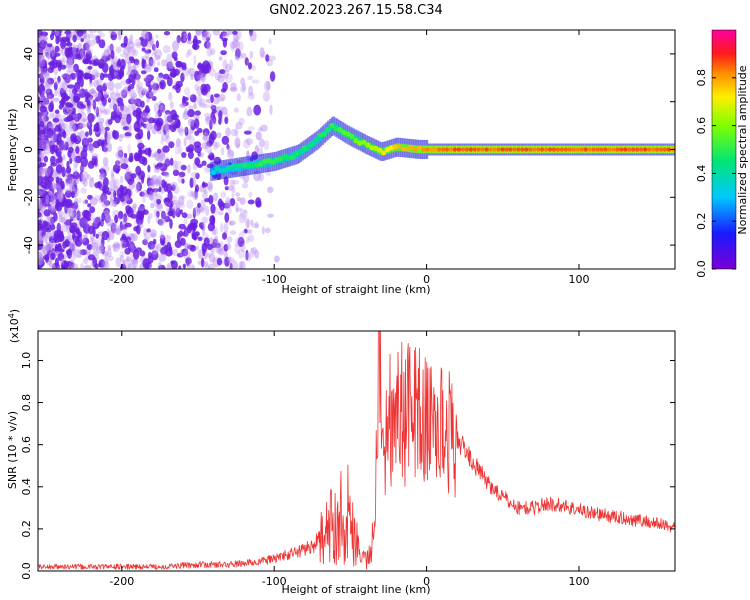  What do you see at coordinates (28, 149) in the screenshot?
I see `spectrogram-ytick-label: 0` at bounding box center [28, 149].